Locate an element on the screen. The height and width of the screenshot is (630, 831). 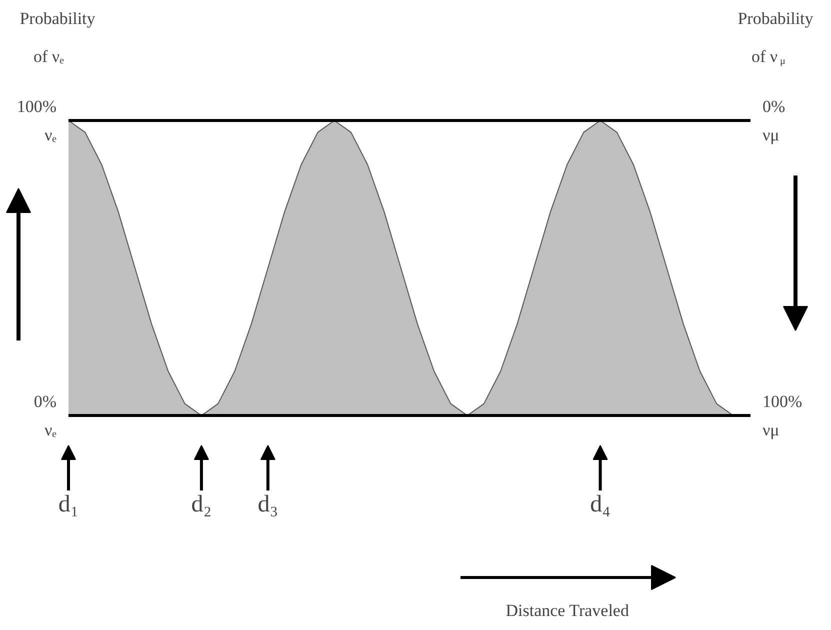
y-axis-title: Probability of νₑ is located at coordinates (58, 37).